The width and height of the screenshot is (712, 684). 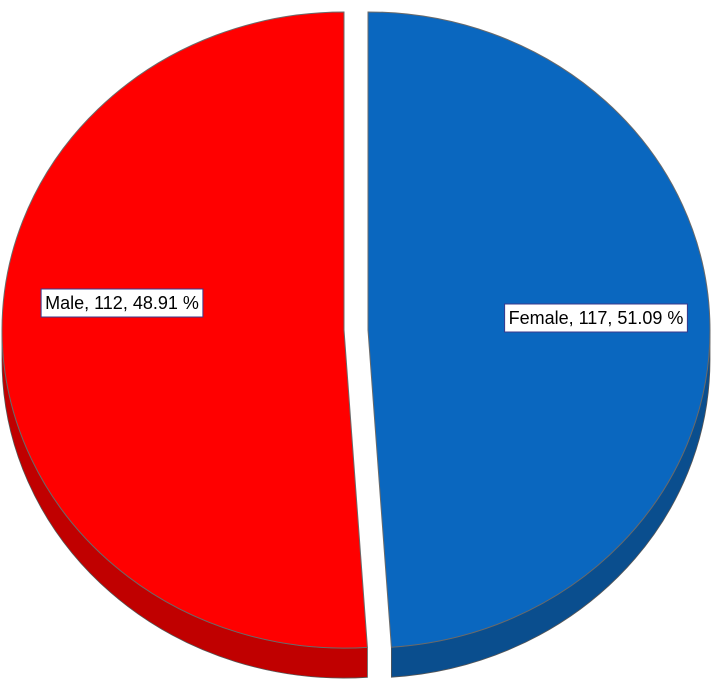 I want to click on data-label-text-female: Female, 117, 51.09 %, so click(x=596, y=318).